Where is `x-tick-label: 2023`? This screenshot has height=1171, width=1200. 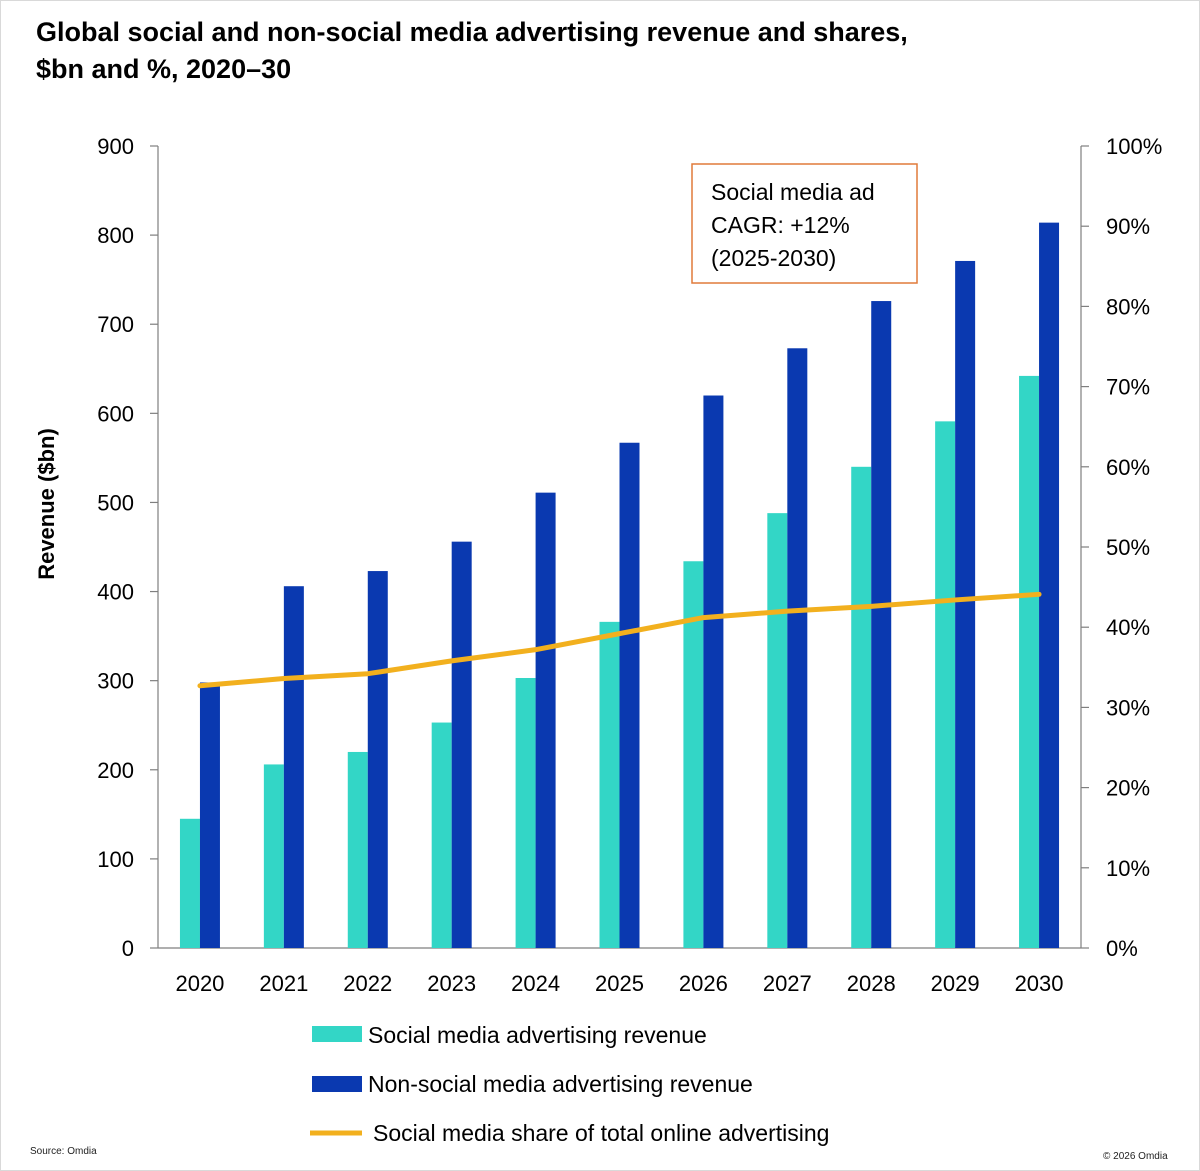 x-tick-label: 2023 is located at coordinates (451, 983).